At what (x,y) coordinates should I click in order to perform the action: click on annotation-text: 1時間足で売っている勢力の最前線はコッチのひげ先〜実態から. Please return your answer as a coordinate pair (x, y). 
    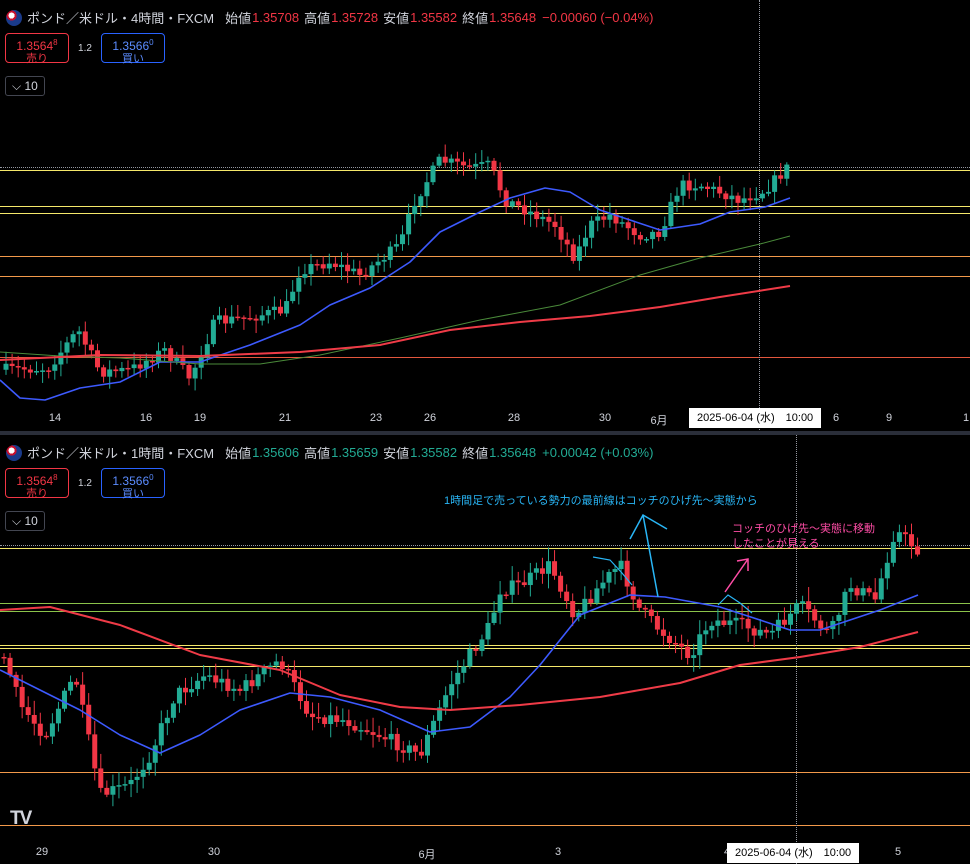
    Looking at the image, I should click on (601, 501).